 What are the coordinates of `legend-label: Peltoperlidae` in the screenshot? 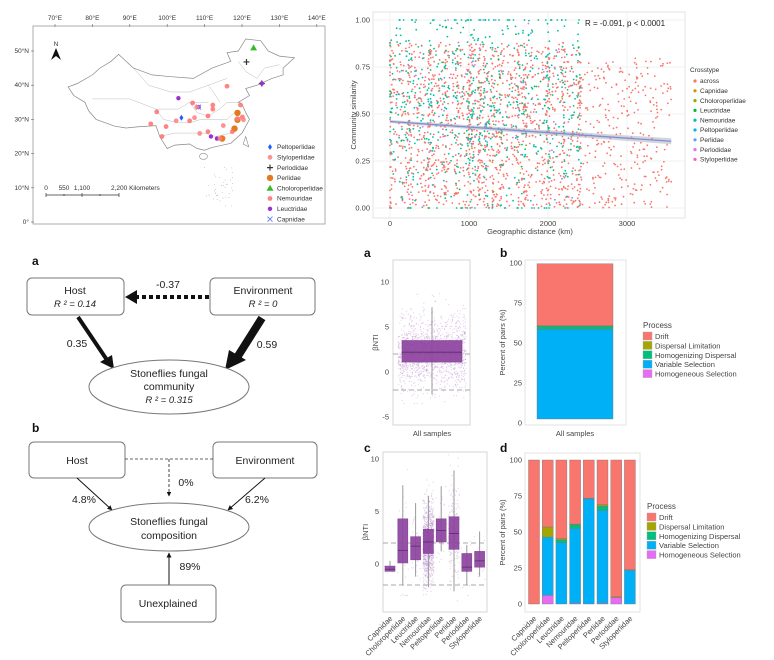 It's located at (719, 130).